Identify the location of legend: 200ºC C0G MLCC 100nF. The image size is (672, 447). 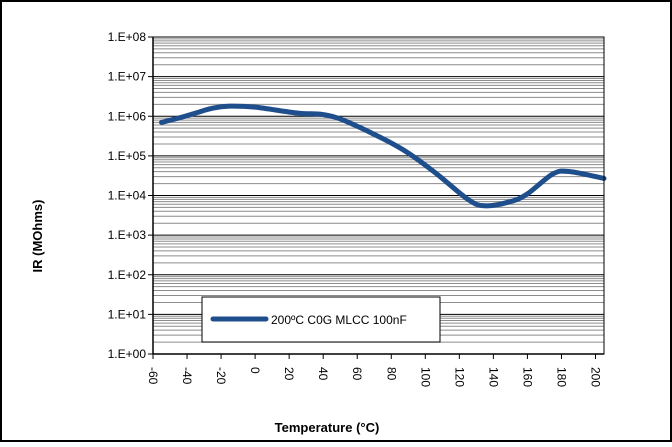
(321, 319).